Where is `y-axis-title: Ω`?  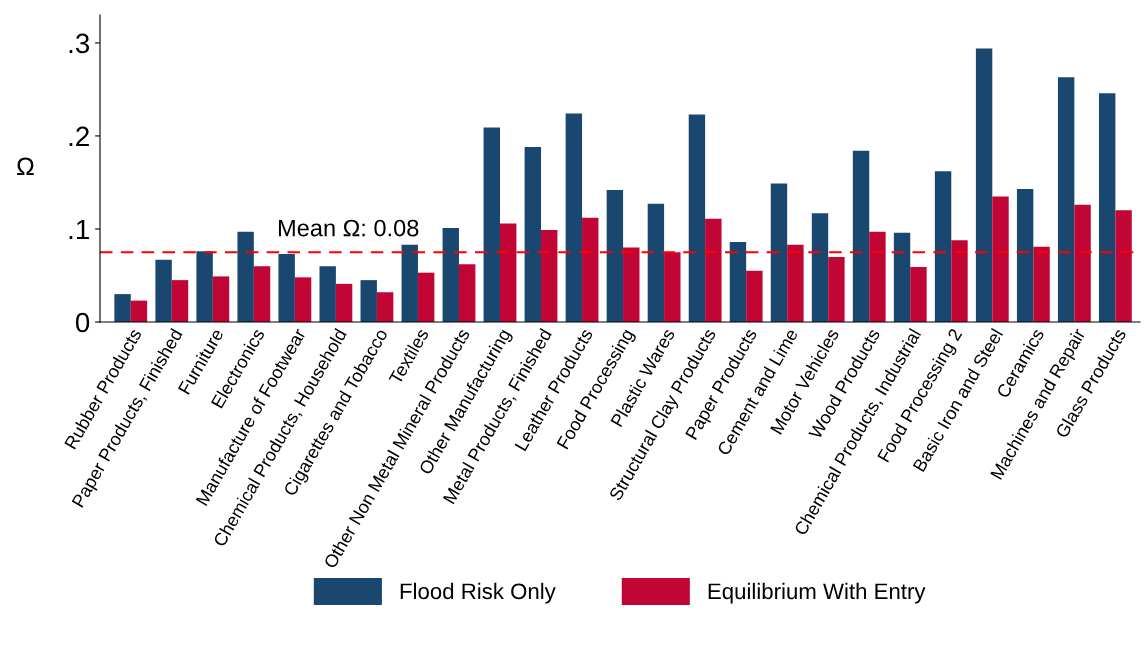
y-axis-title: Ω is located at coordinates (25, 166).